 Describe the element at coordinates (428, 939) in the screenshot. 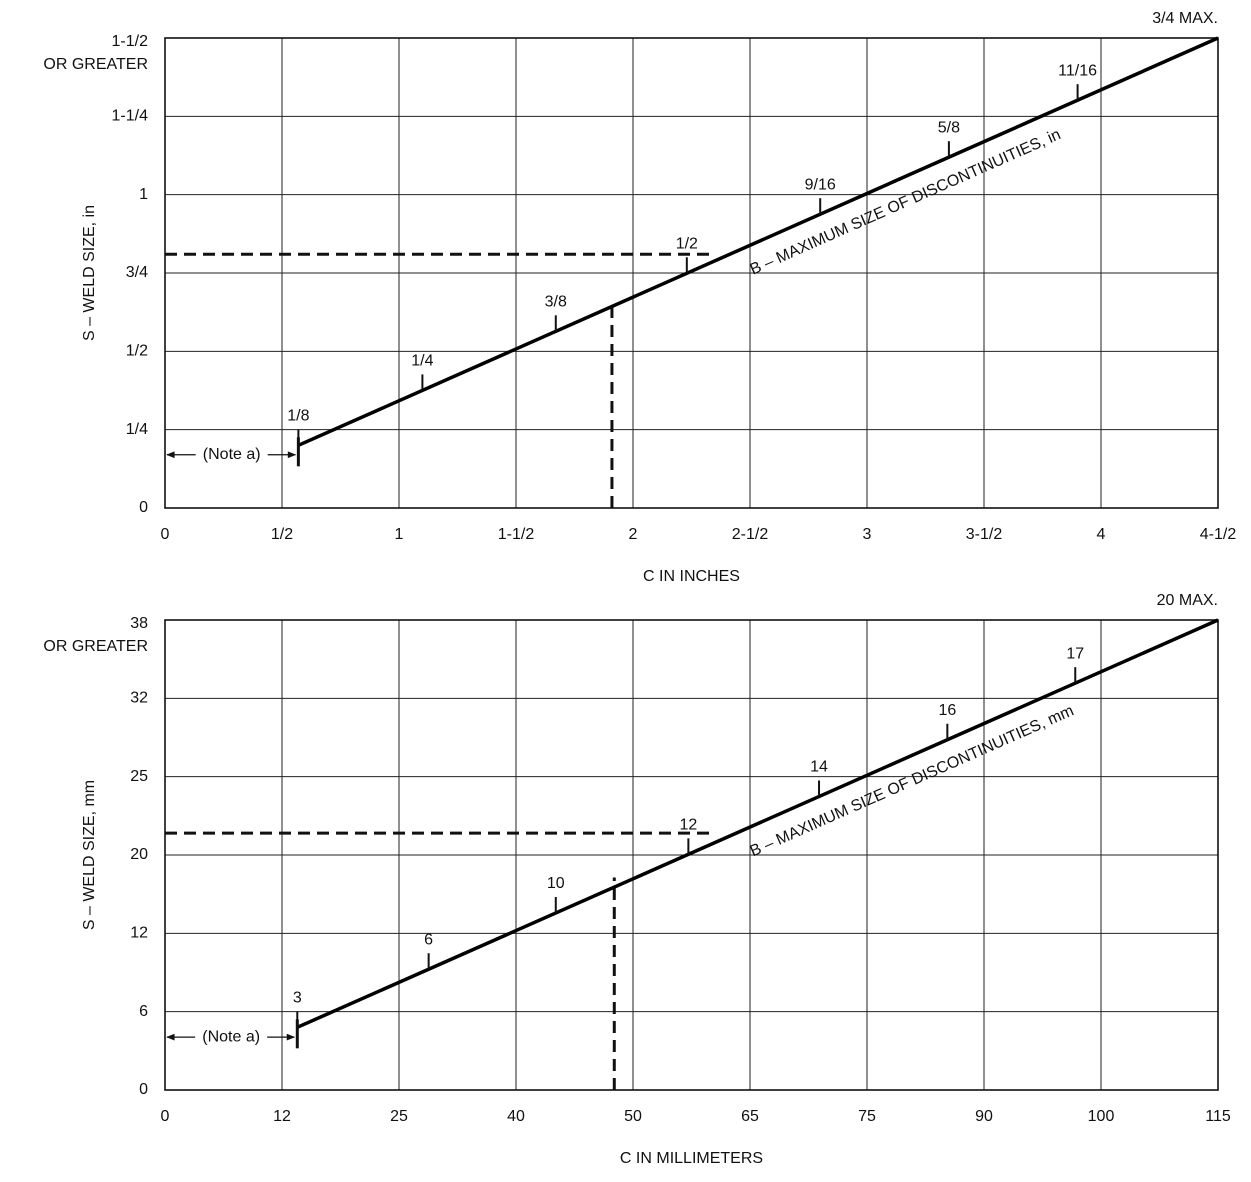

I see `b-mark-label: 6` at that location.